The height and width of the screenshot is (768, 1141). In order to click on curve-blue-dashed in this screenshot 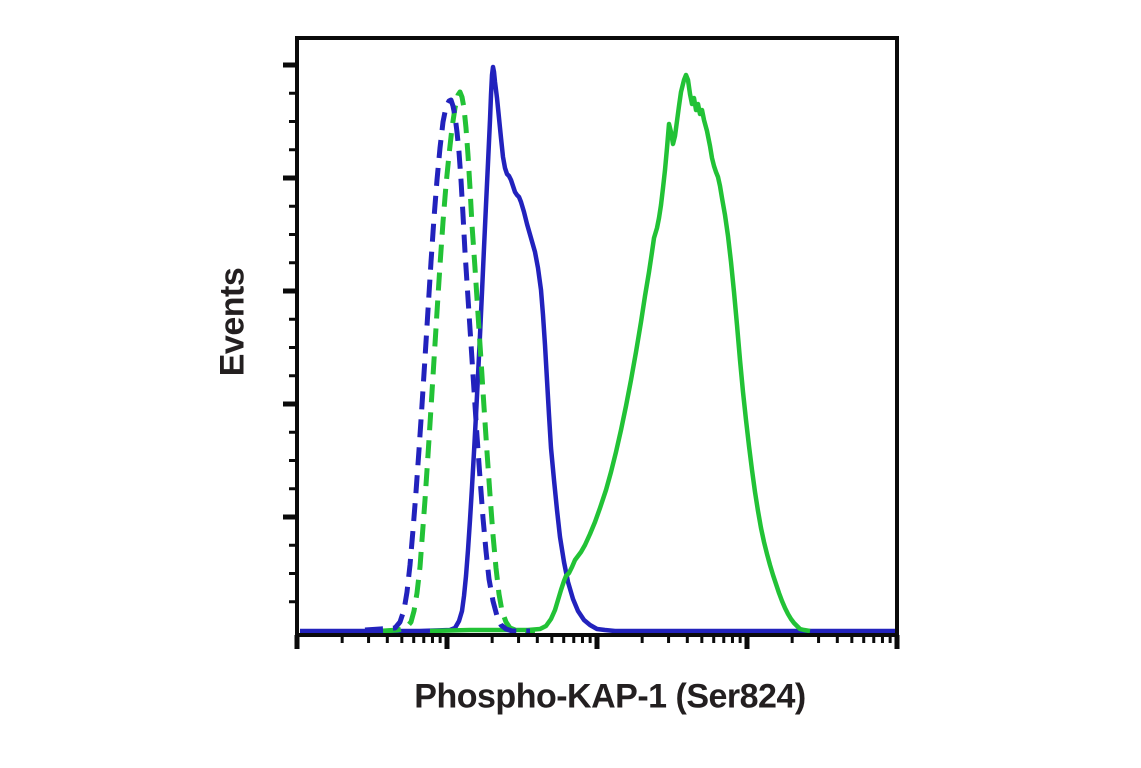, I will do `click(447, 365)`.